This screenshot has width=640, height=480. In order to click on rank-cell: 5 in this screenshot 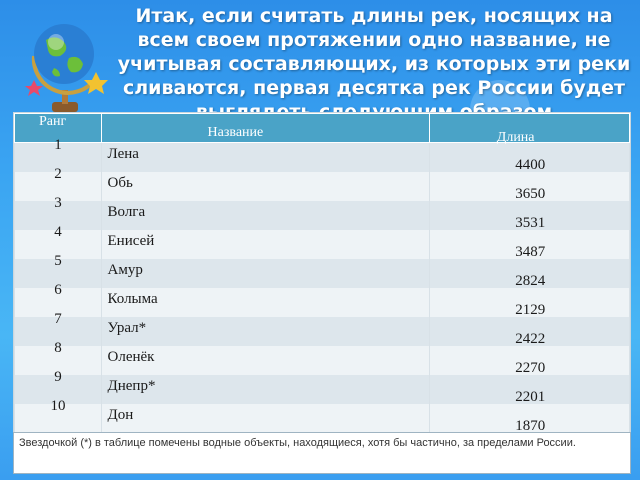, I will do `click(58, 261)`.